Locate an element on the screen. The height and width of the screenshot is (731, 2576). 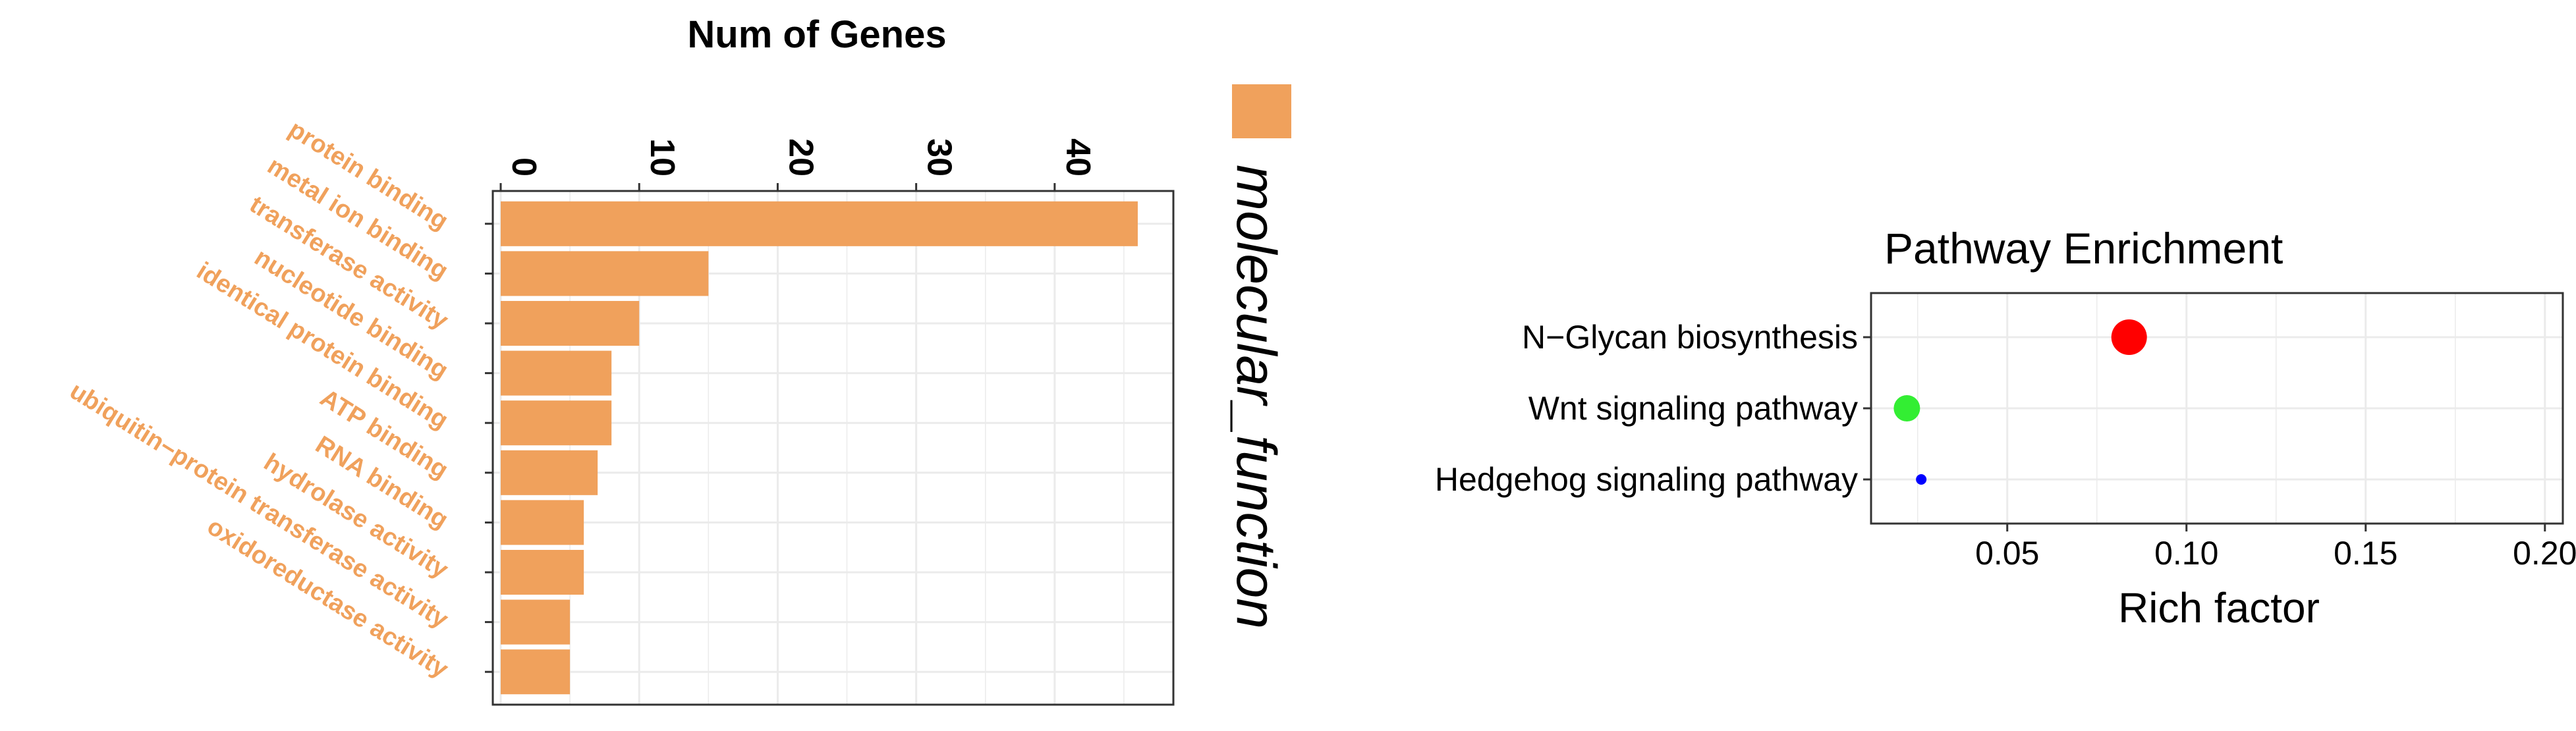
scatter-chart-title: Pathway Enrichment is located at coordinates (2083, 249).